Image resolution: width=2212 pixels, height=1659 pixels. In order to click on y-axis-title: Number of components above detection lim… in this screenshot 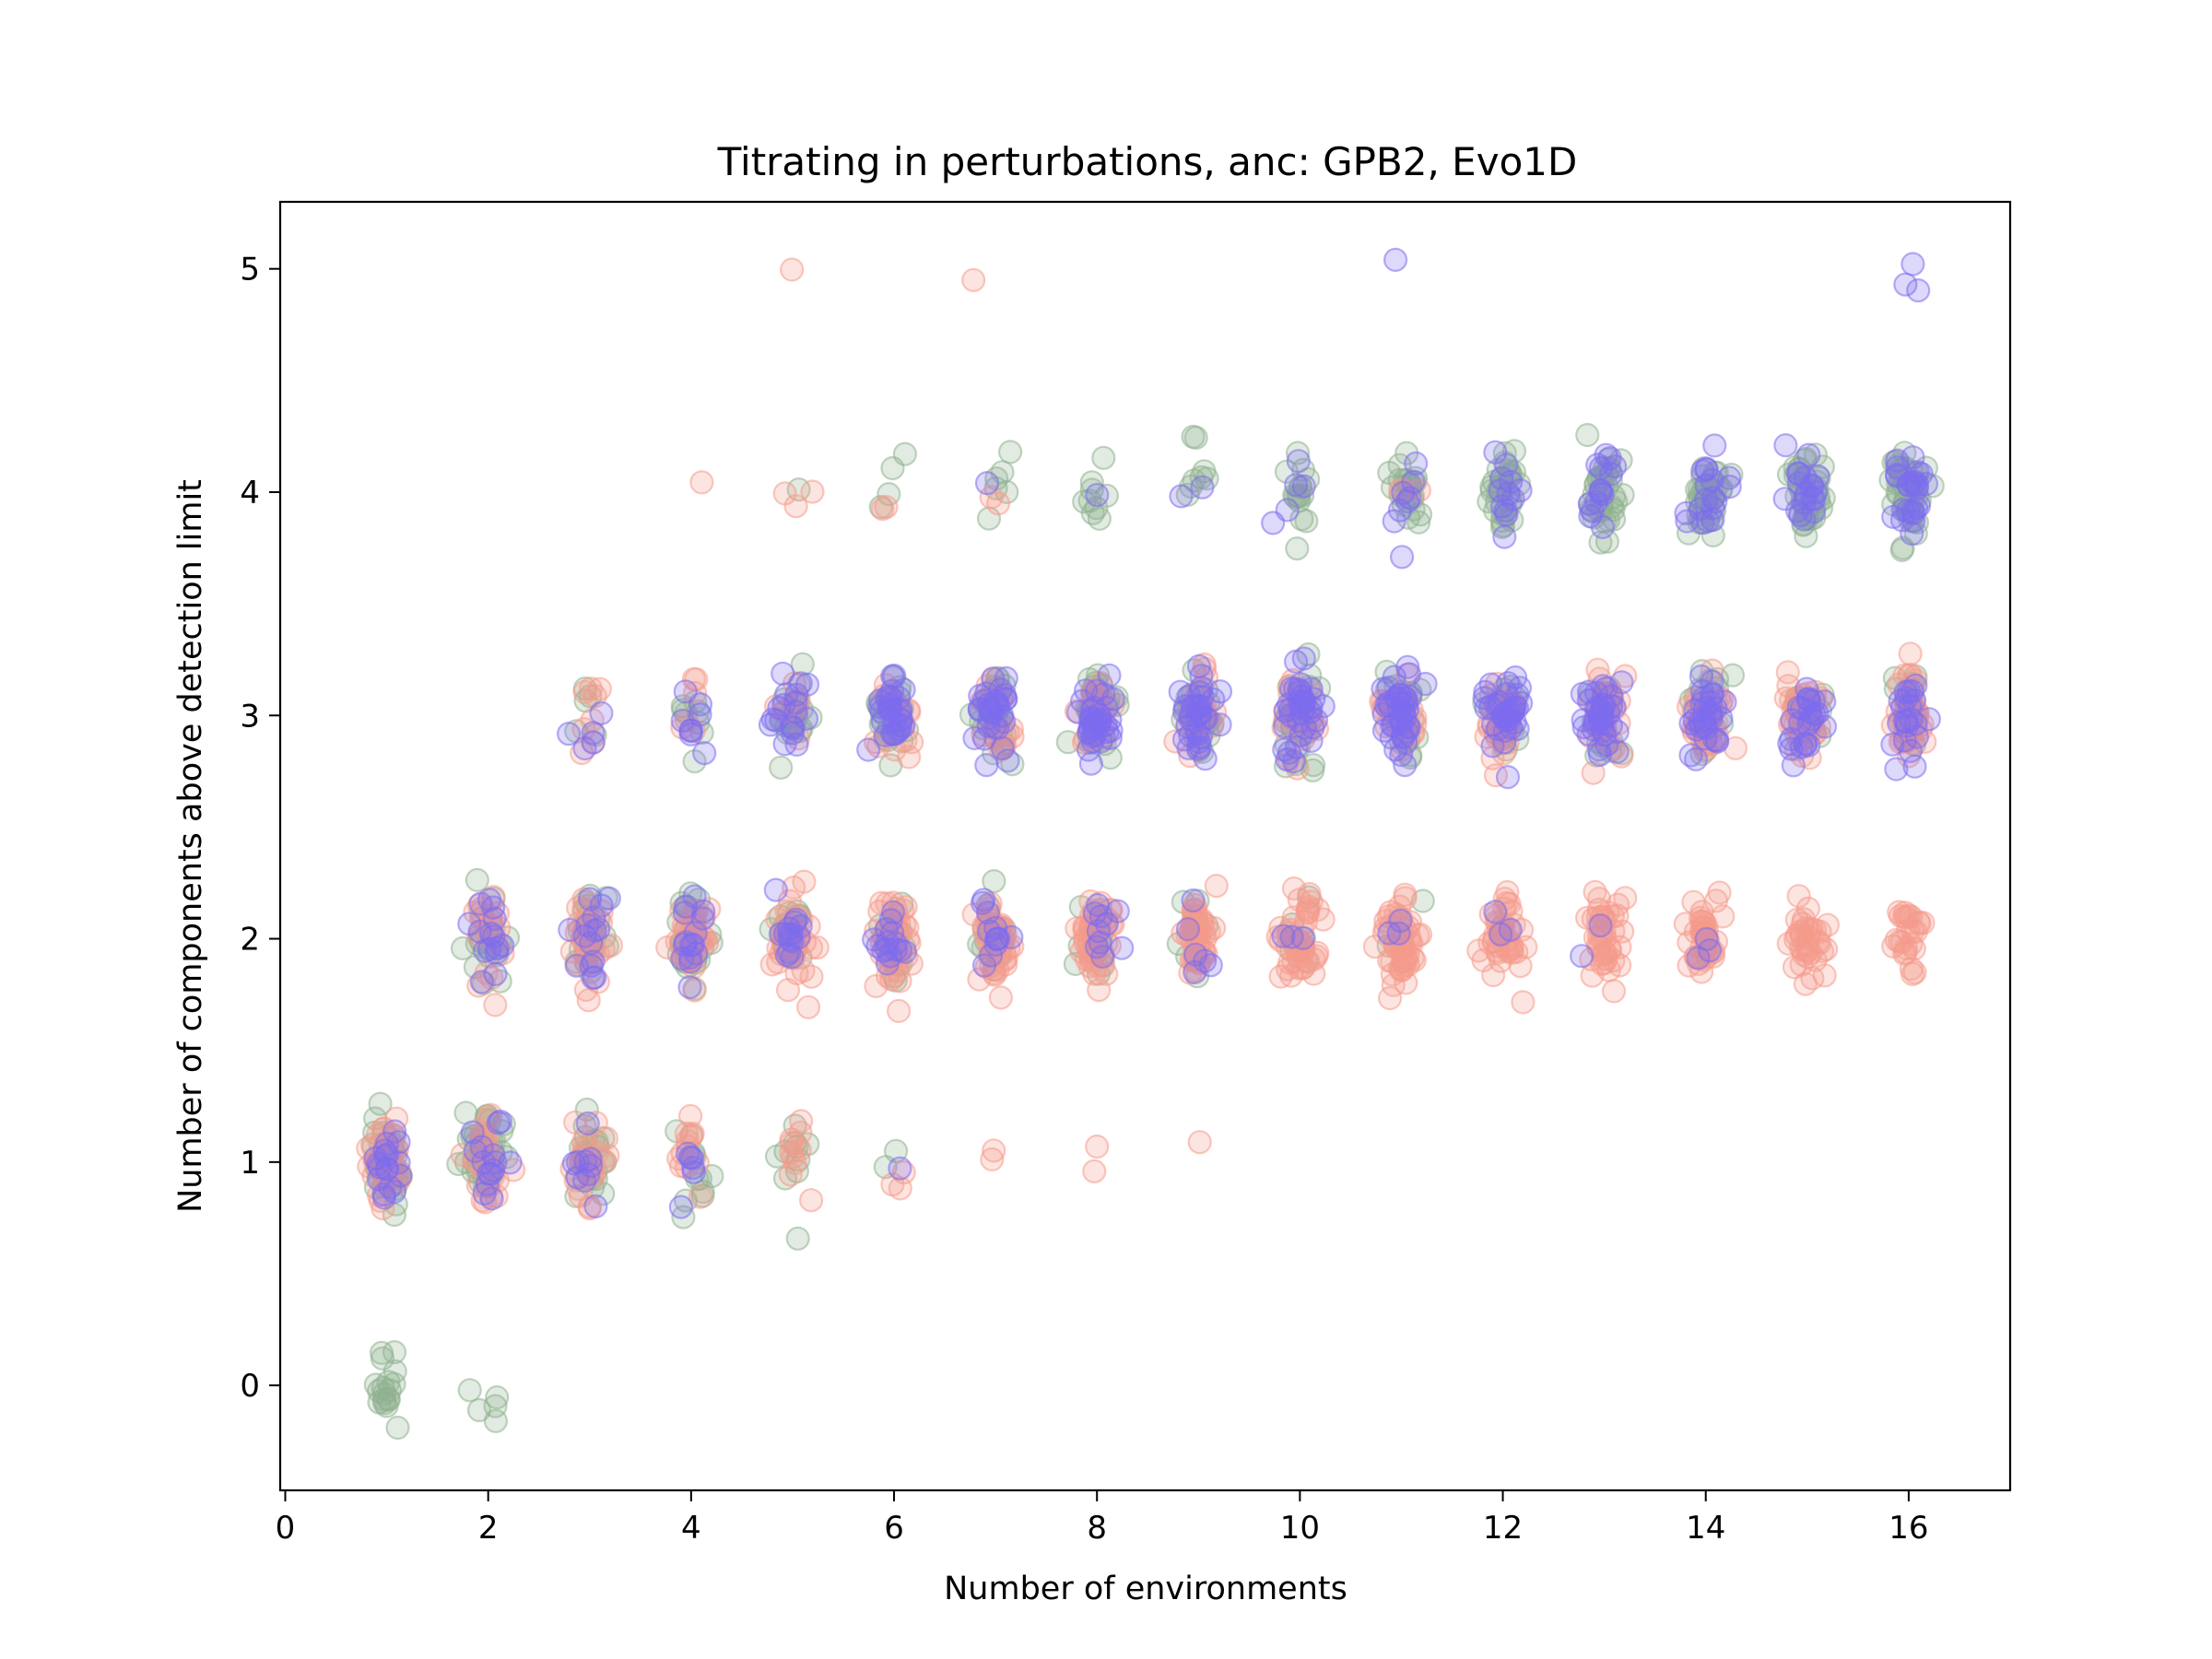, I will do `click(190, 846)`.